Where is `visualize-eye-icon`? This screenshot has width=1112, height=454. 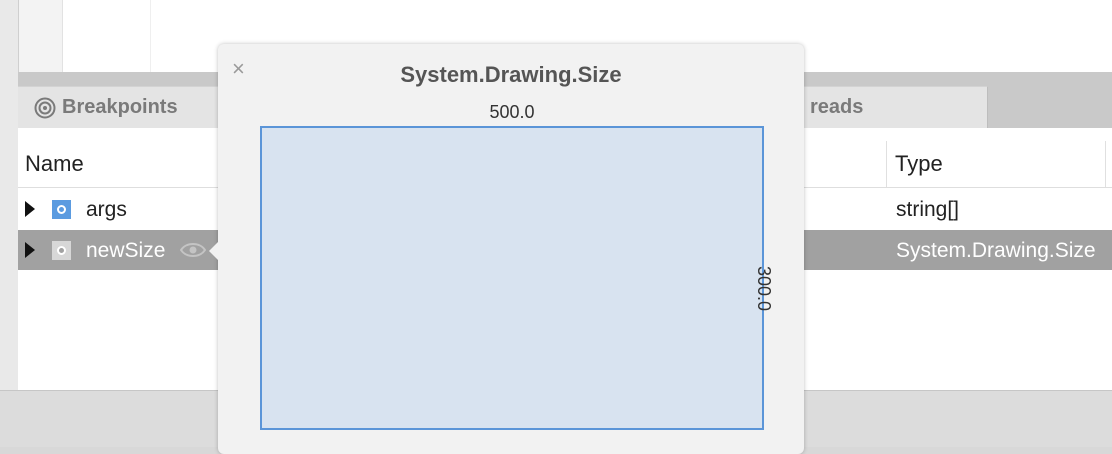
visualize-eye-icon is located at coordinates (193, 250).